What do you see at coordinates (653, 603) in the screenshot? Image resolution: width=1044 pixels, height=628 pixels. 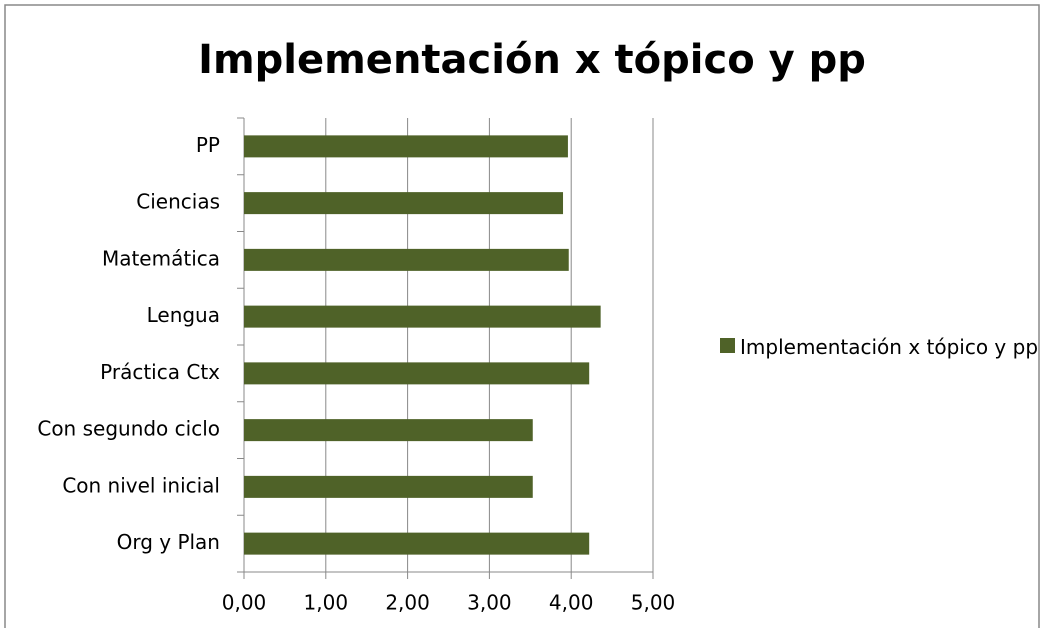 I see `x-tick-label: 5,00` at bounding box center [653, 603].